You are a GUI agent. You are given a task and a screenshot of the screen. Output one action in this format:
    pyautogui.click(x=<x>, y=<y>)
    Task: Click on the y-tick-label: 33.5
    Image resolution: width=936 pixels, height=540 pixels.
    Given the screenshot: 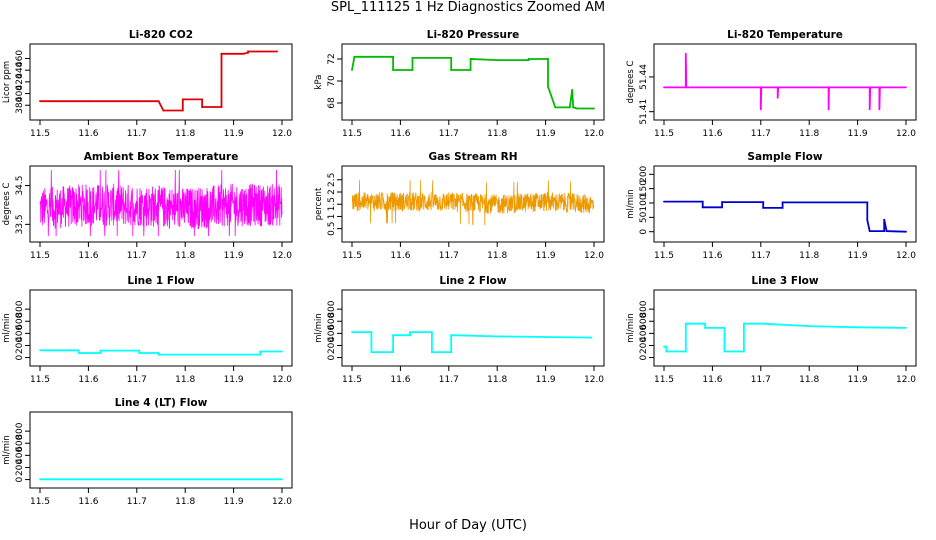 What is the action you would take?
    pyautogui.click(x=20, y=224)
    